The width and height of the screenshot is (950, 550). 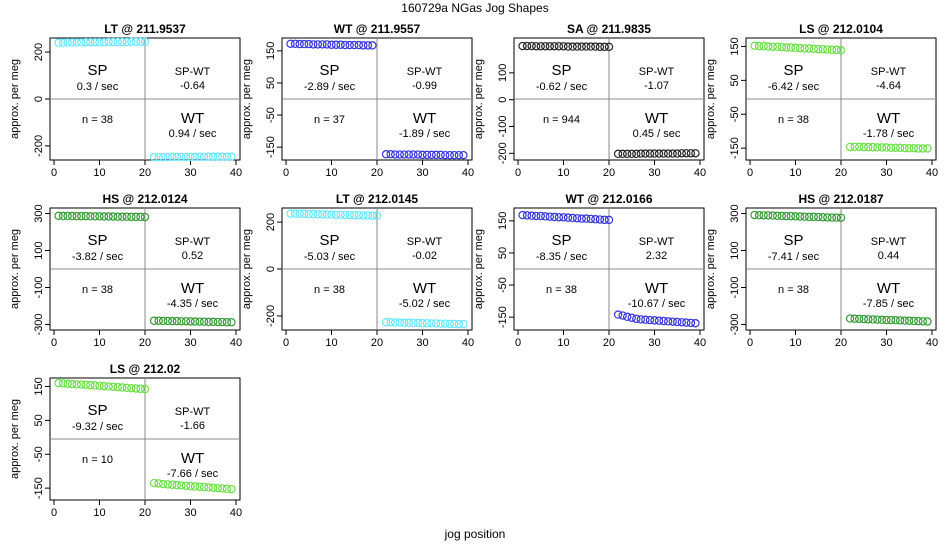 I want to click on figure-title: 160729a NGas Jog Shapes, so click(x=475, y=8).